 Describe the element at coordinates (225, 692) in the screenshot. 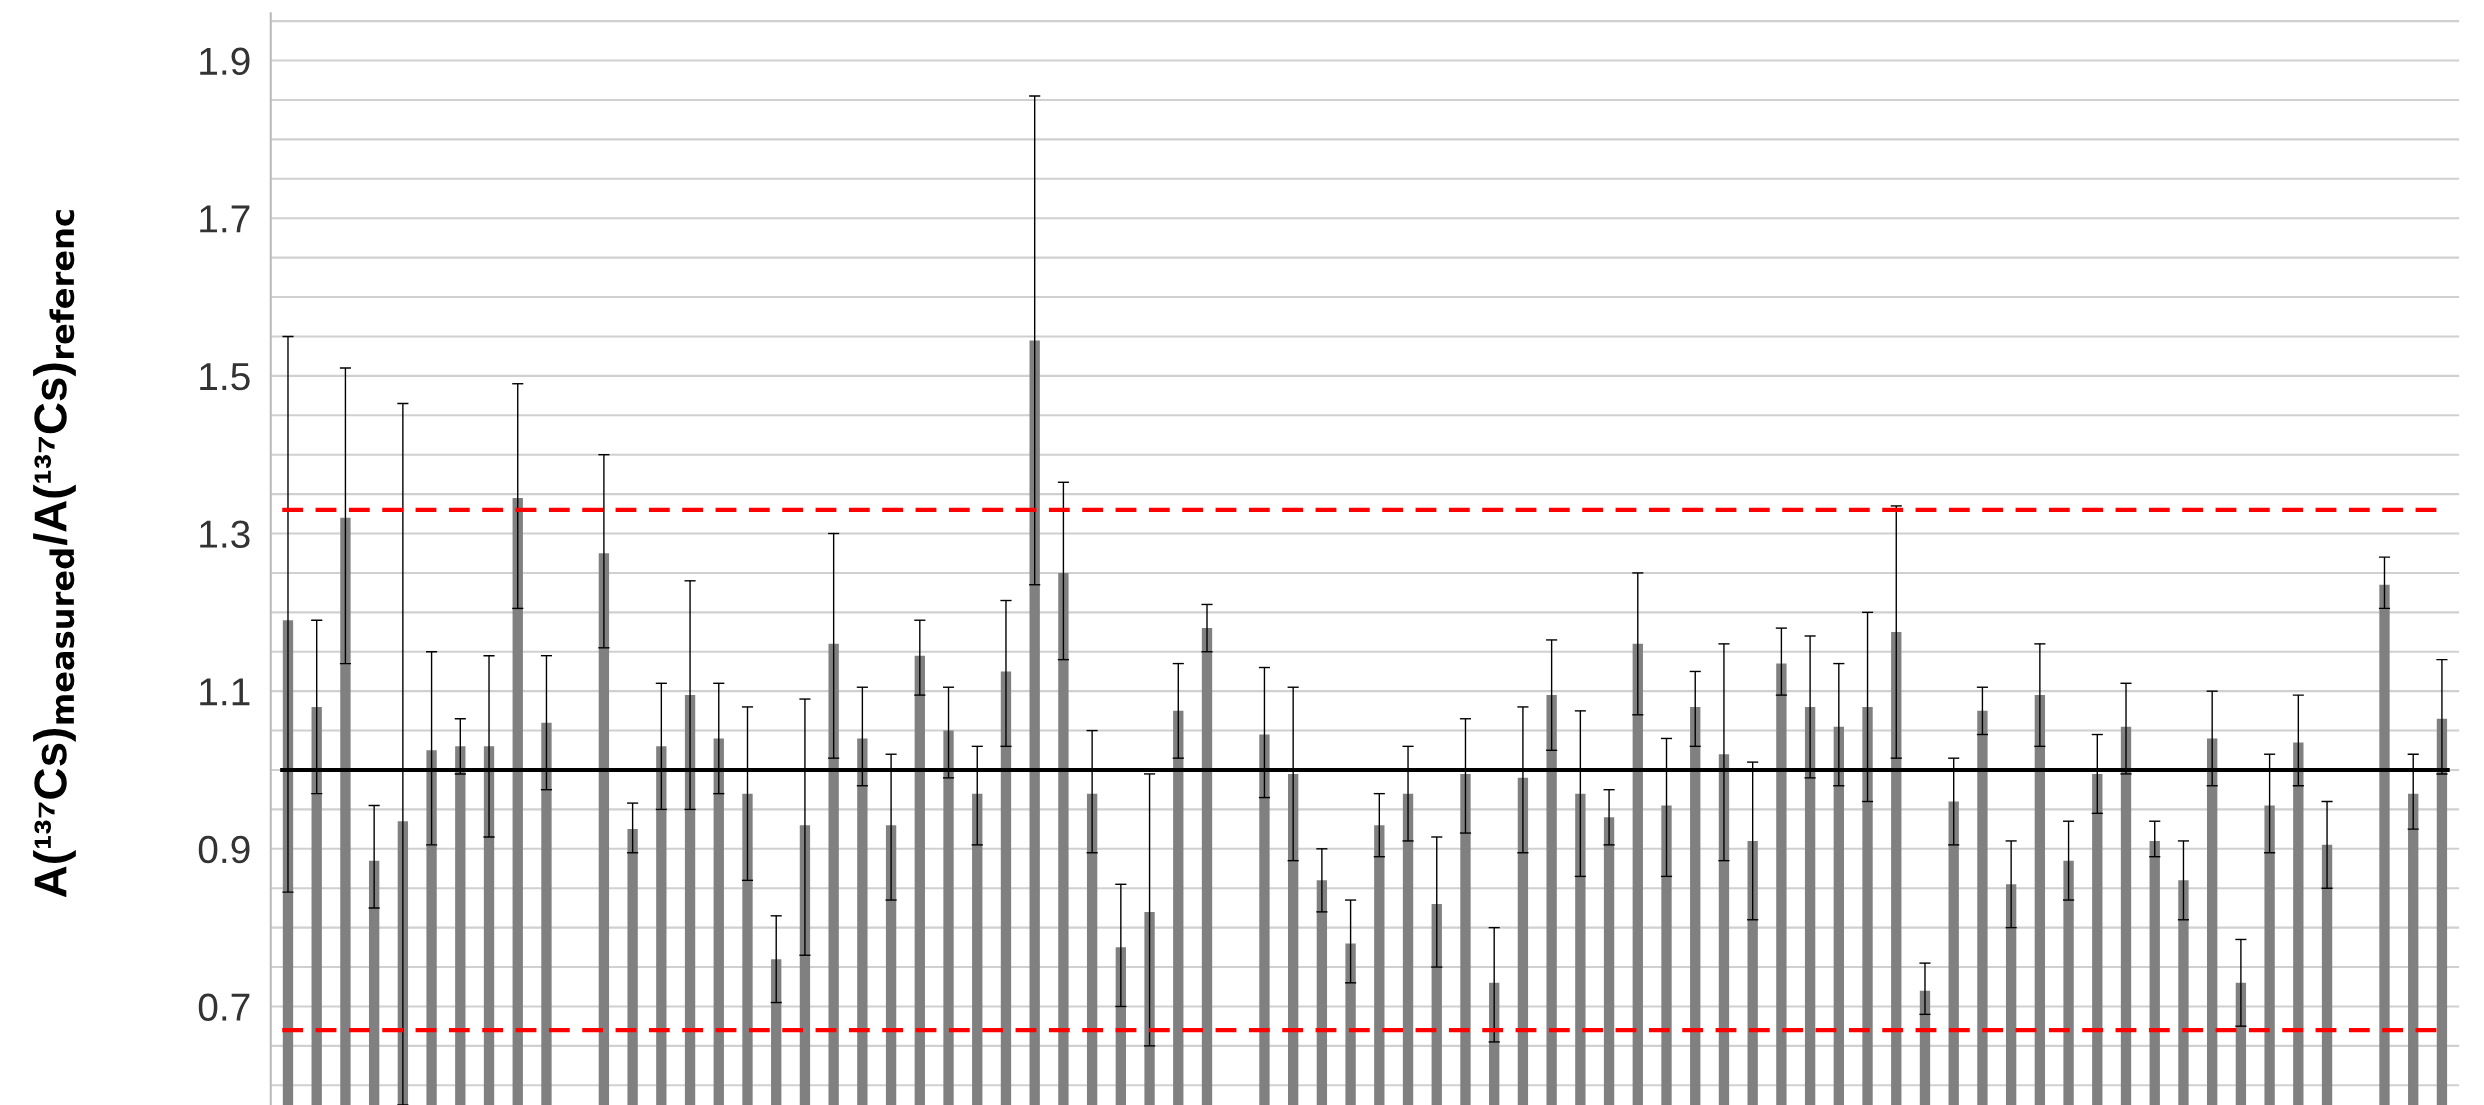

I see `y-tick-label: 1.1` at that location.